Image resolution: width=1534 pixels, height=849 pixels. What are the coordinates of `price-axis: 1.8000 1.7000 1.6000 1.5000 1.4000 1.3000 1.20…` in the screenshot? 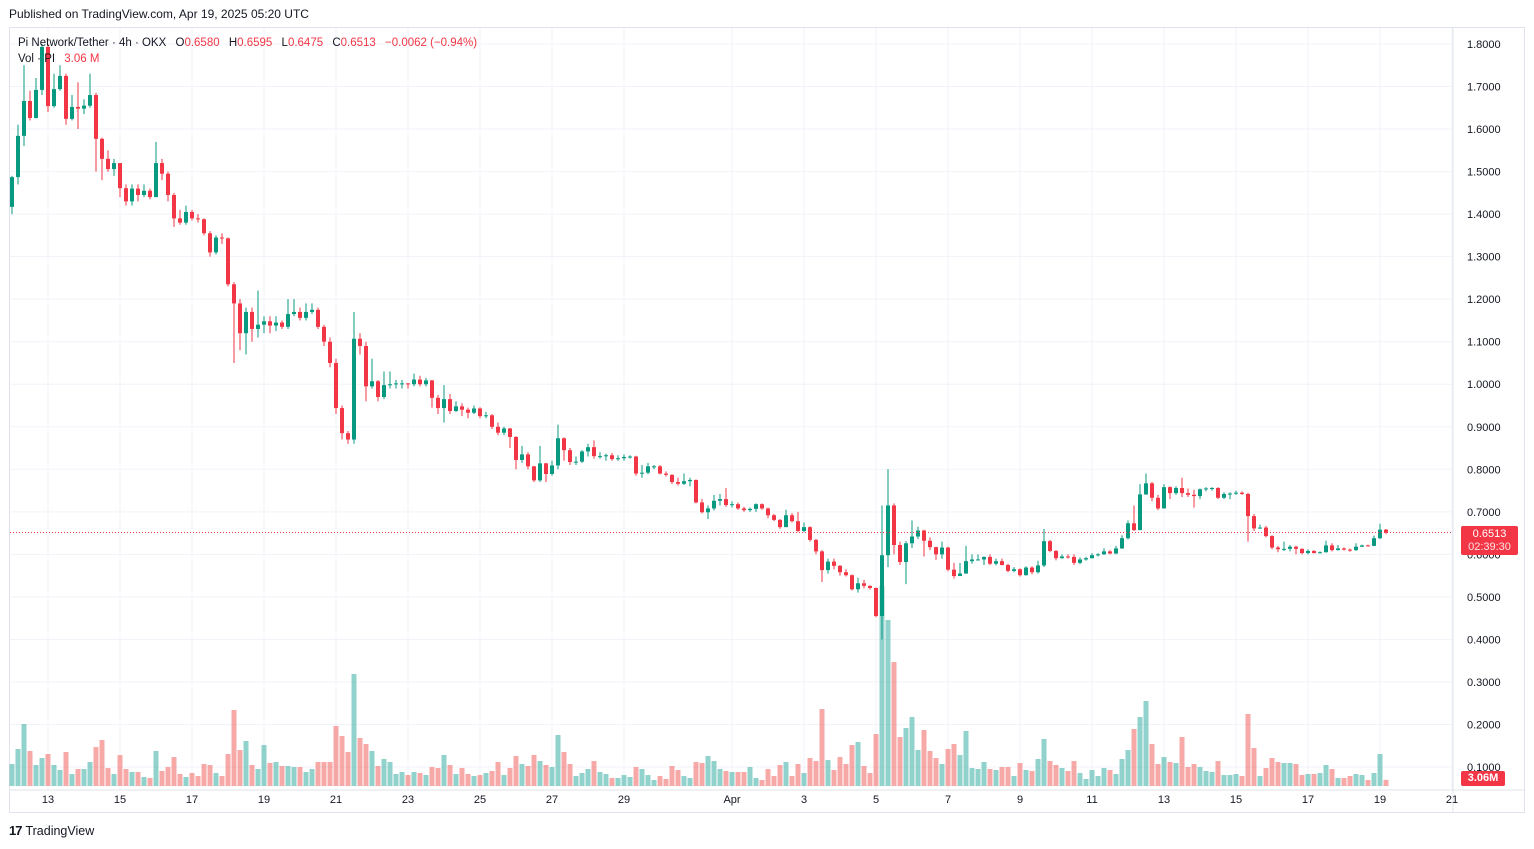 It's located at (1476, 420).